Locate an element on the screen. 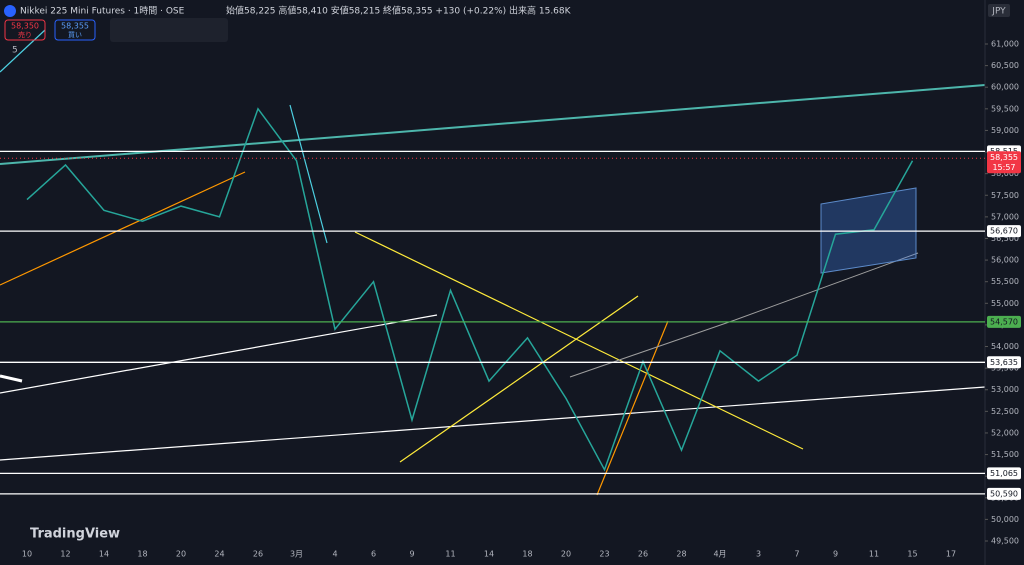 The height and width of the screenshot is (565, 1024). currency-box is located at coordinates (999, 10).